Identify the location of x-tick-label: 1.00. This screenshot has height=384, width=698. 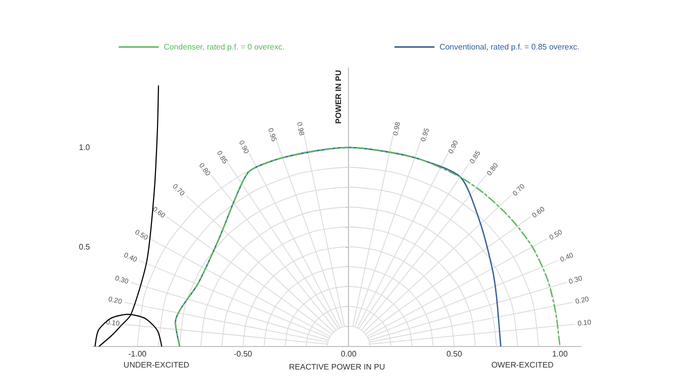
(560, 354).